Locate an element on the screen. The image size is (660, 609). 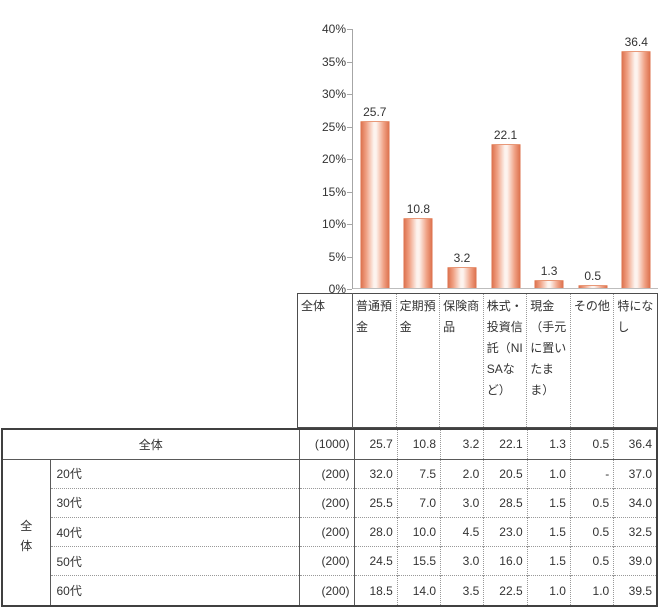
table-row: 全体 (1000) 25.7 10.8 3.2 22.1 1.3 0.5 36.4 is located at coordinates (329, 444).